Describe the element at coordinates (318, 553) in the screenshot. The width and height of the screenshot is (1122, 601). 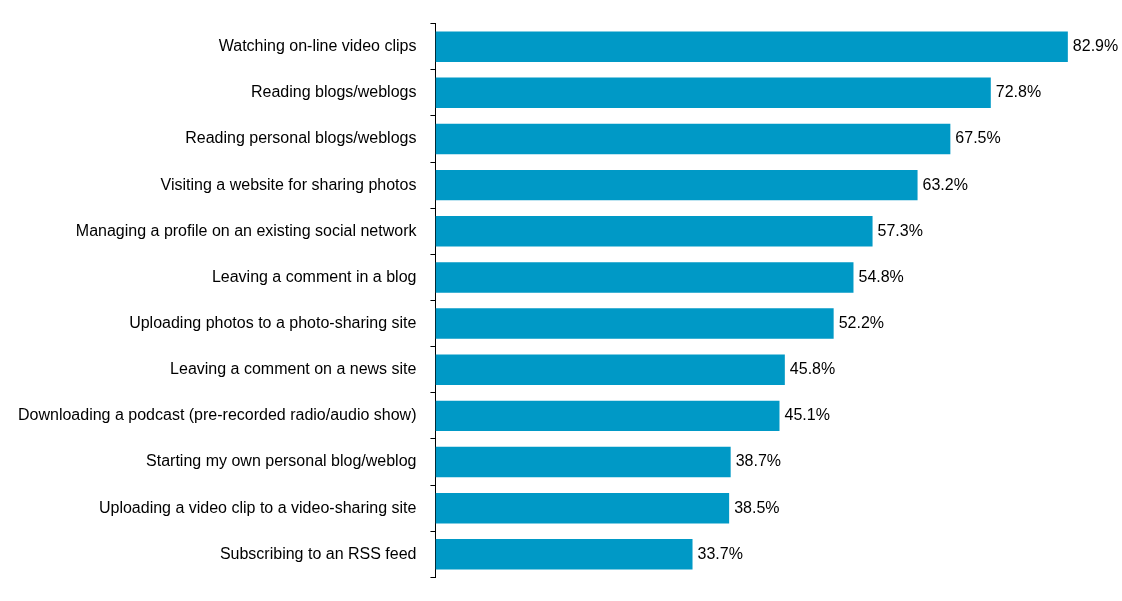
I see `y-tick-label: Subscribing to an RSS feed` at that location.